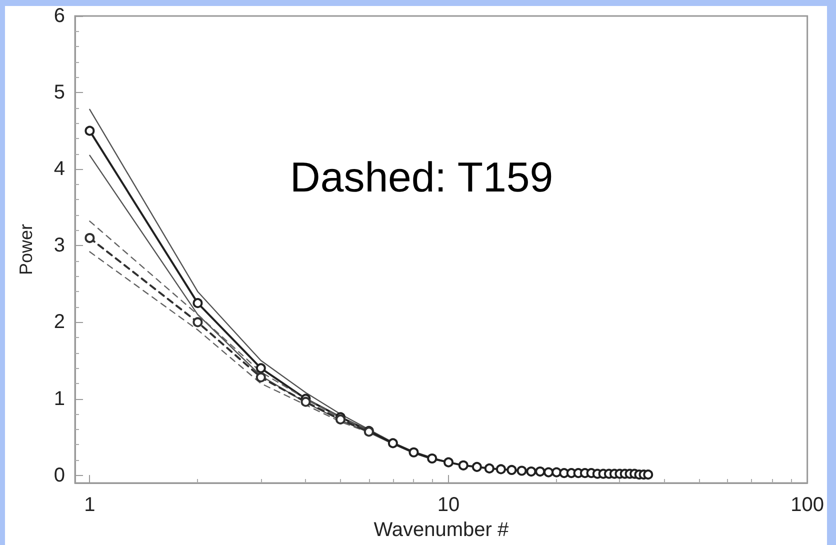 Image resolution: width=836 pixels, height=545 pixels. Describe the element at coordinates (59, 322) in the screenshot. I see `y-tick-label: 2` at that location.